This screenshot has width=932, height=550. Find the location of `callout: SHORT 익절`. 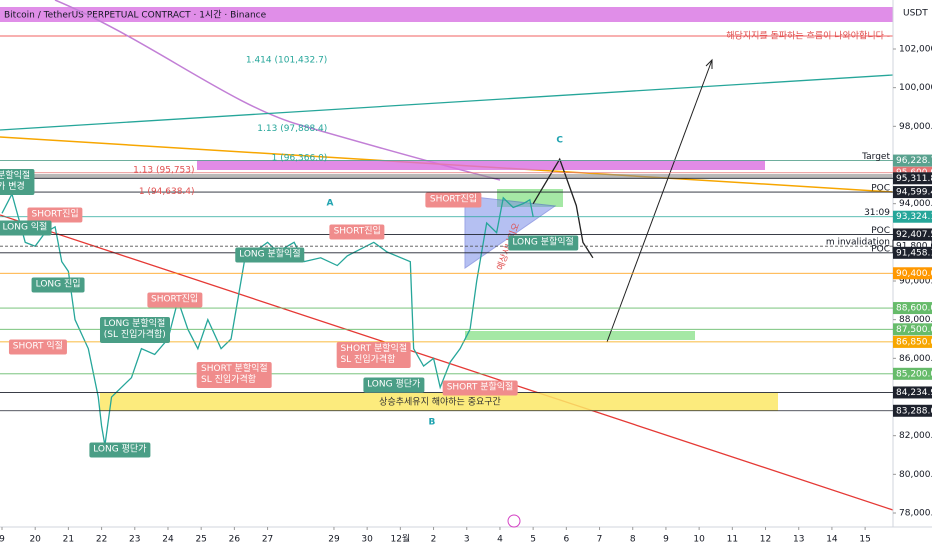

callout: SHORT 익절 is located at coordinates (37, 347).